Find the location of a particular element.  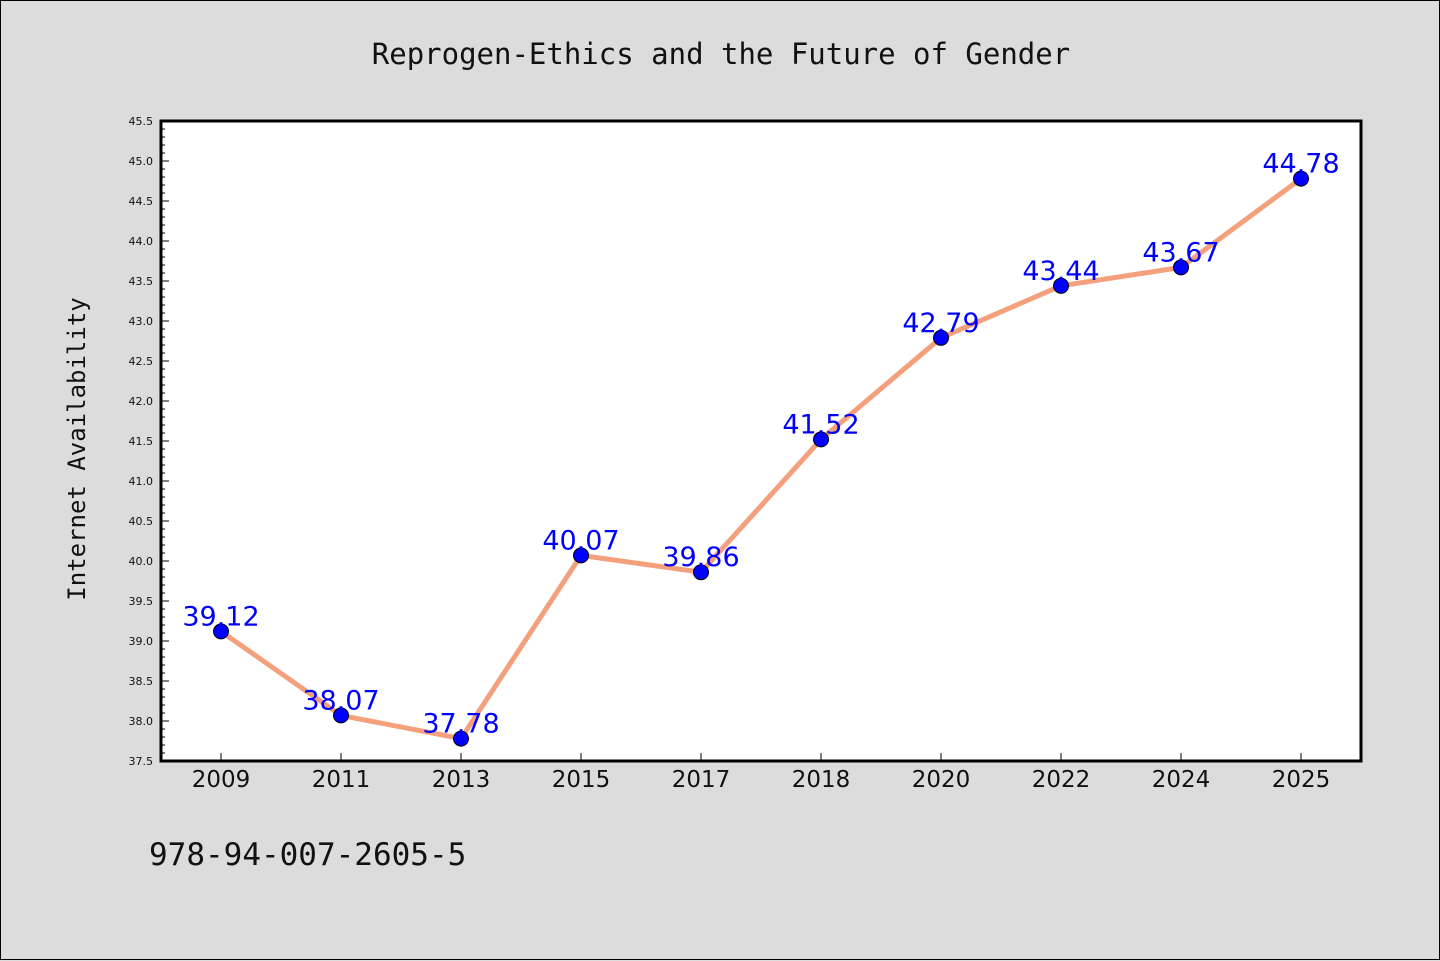

data-label: 39.86 is located at coordinates (700, 557).